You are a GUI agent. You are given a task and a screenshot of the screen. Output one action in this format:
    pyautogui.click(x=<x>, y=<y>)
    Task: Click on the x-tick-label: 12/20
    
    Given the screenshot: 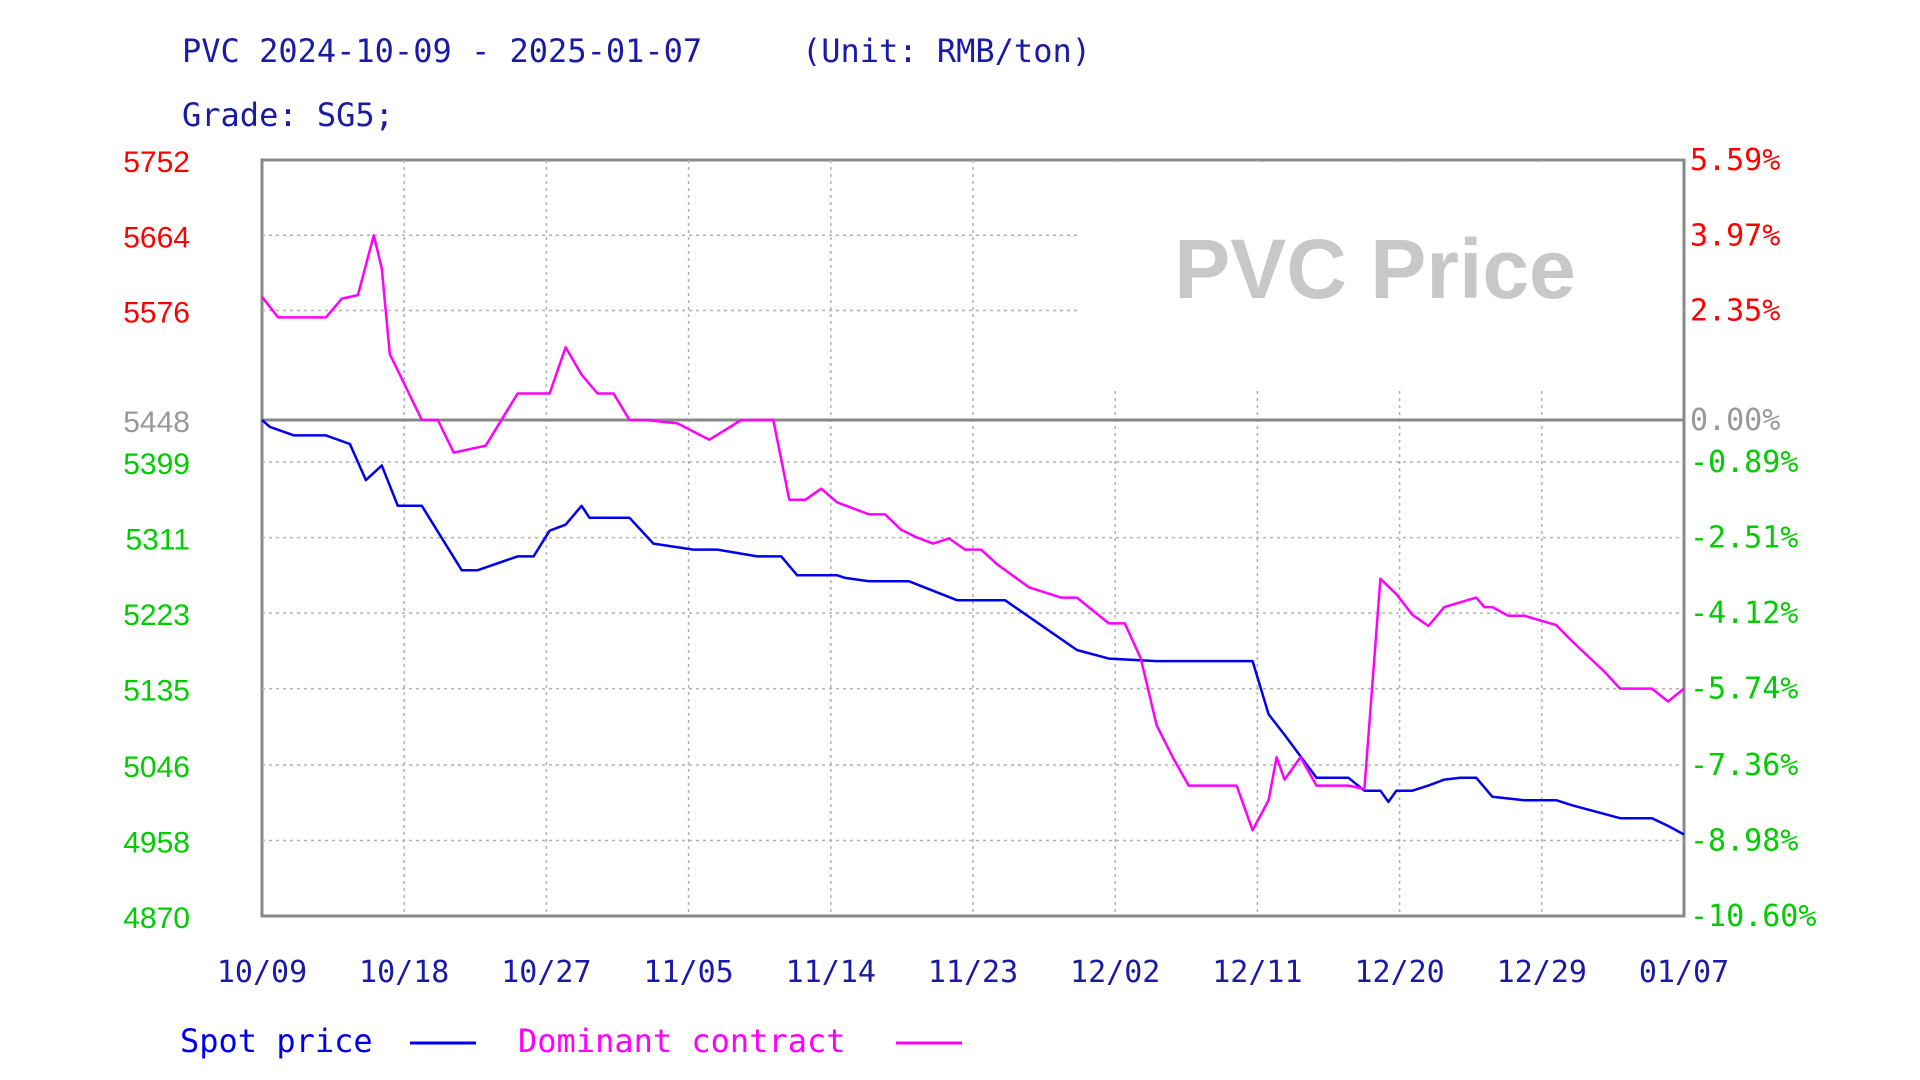 What is the action you would take?
    pyautogui.click(x=1399, y=972)
    